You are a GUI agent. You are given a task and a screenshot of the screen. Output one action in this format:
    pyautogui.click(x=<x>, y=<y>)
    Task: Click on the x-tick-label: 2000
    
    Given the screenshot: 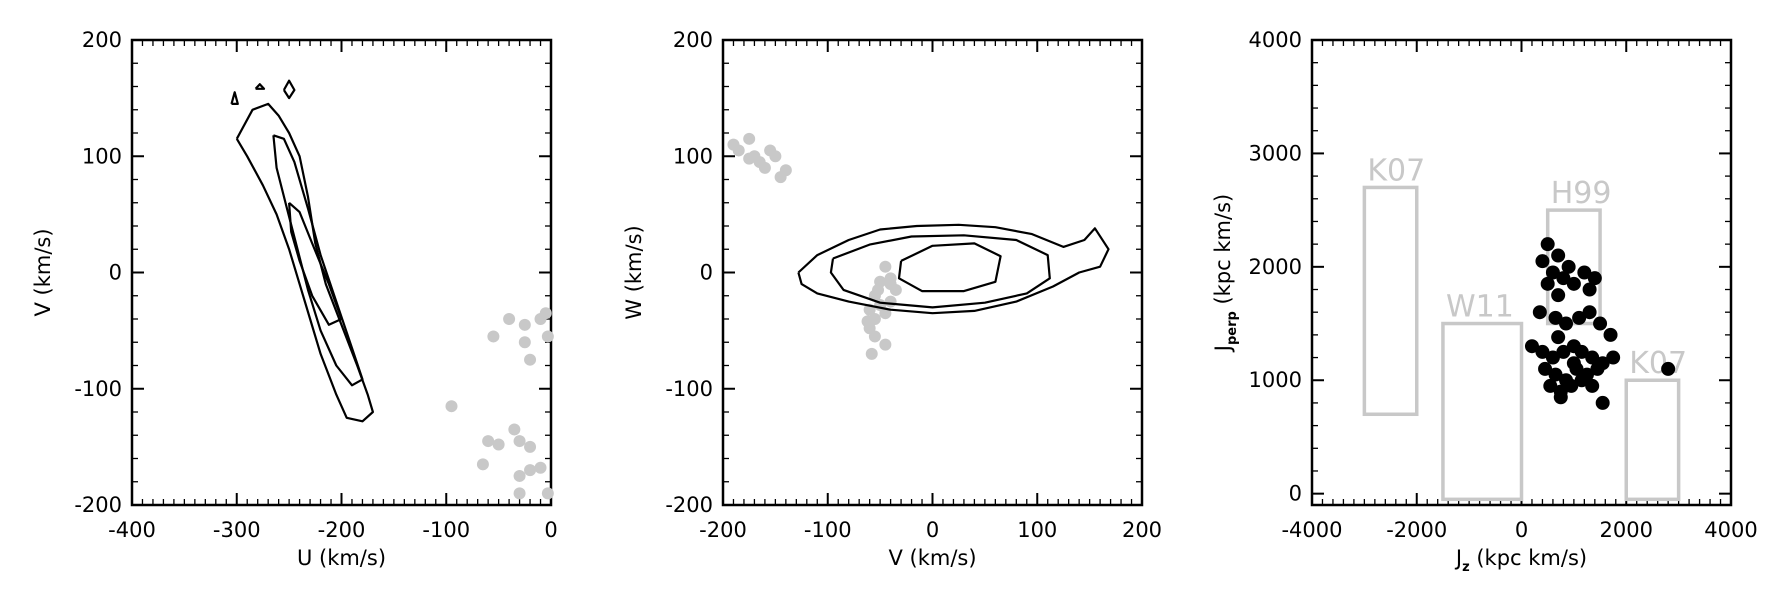 What is the action you would take?
    pyautogui.click(x=1626, y=530)
    